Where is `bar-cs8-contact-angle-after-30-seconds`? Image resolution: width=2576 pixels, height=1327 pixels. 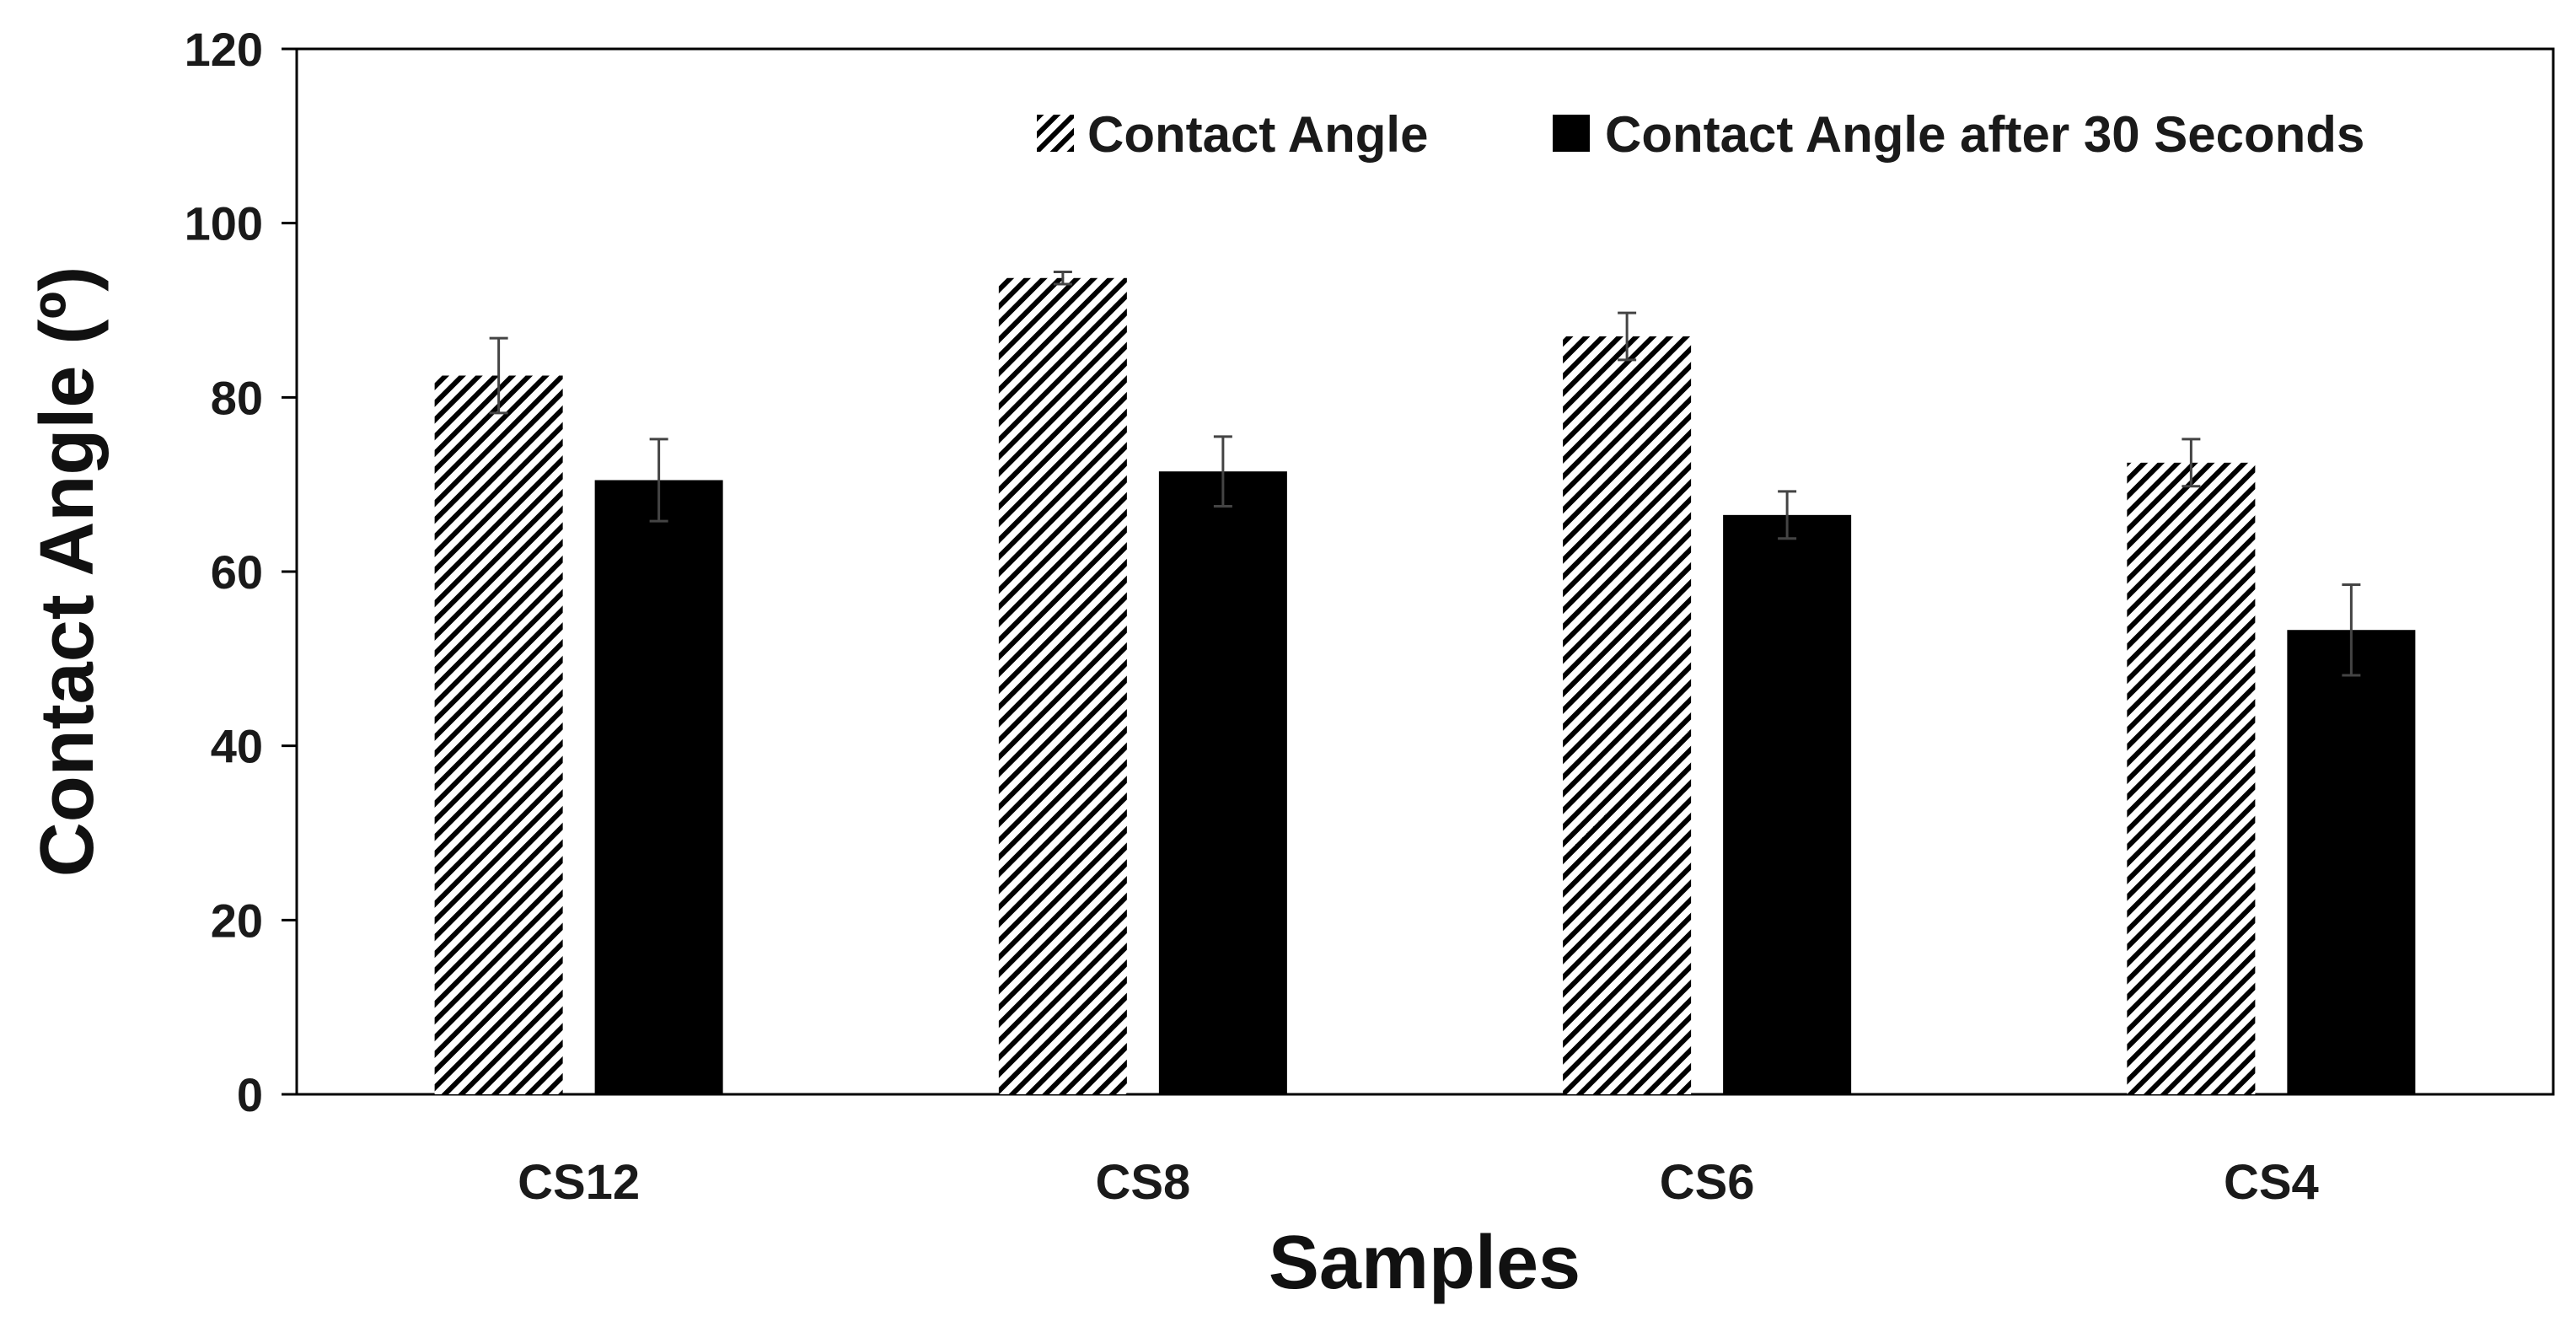 bar-cs8-contact-angle-after-30-seconds is located at coordinates (1222, 782).